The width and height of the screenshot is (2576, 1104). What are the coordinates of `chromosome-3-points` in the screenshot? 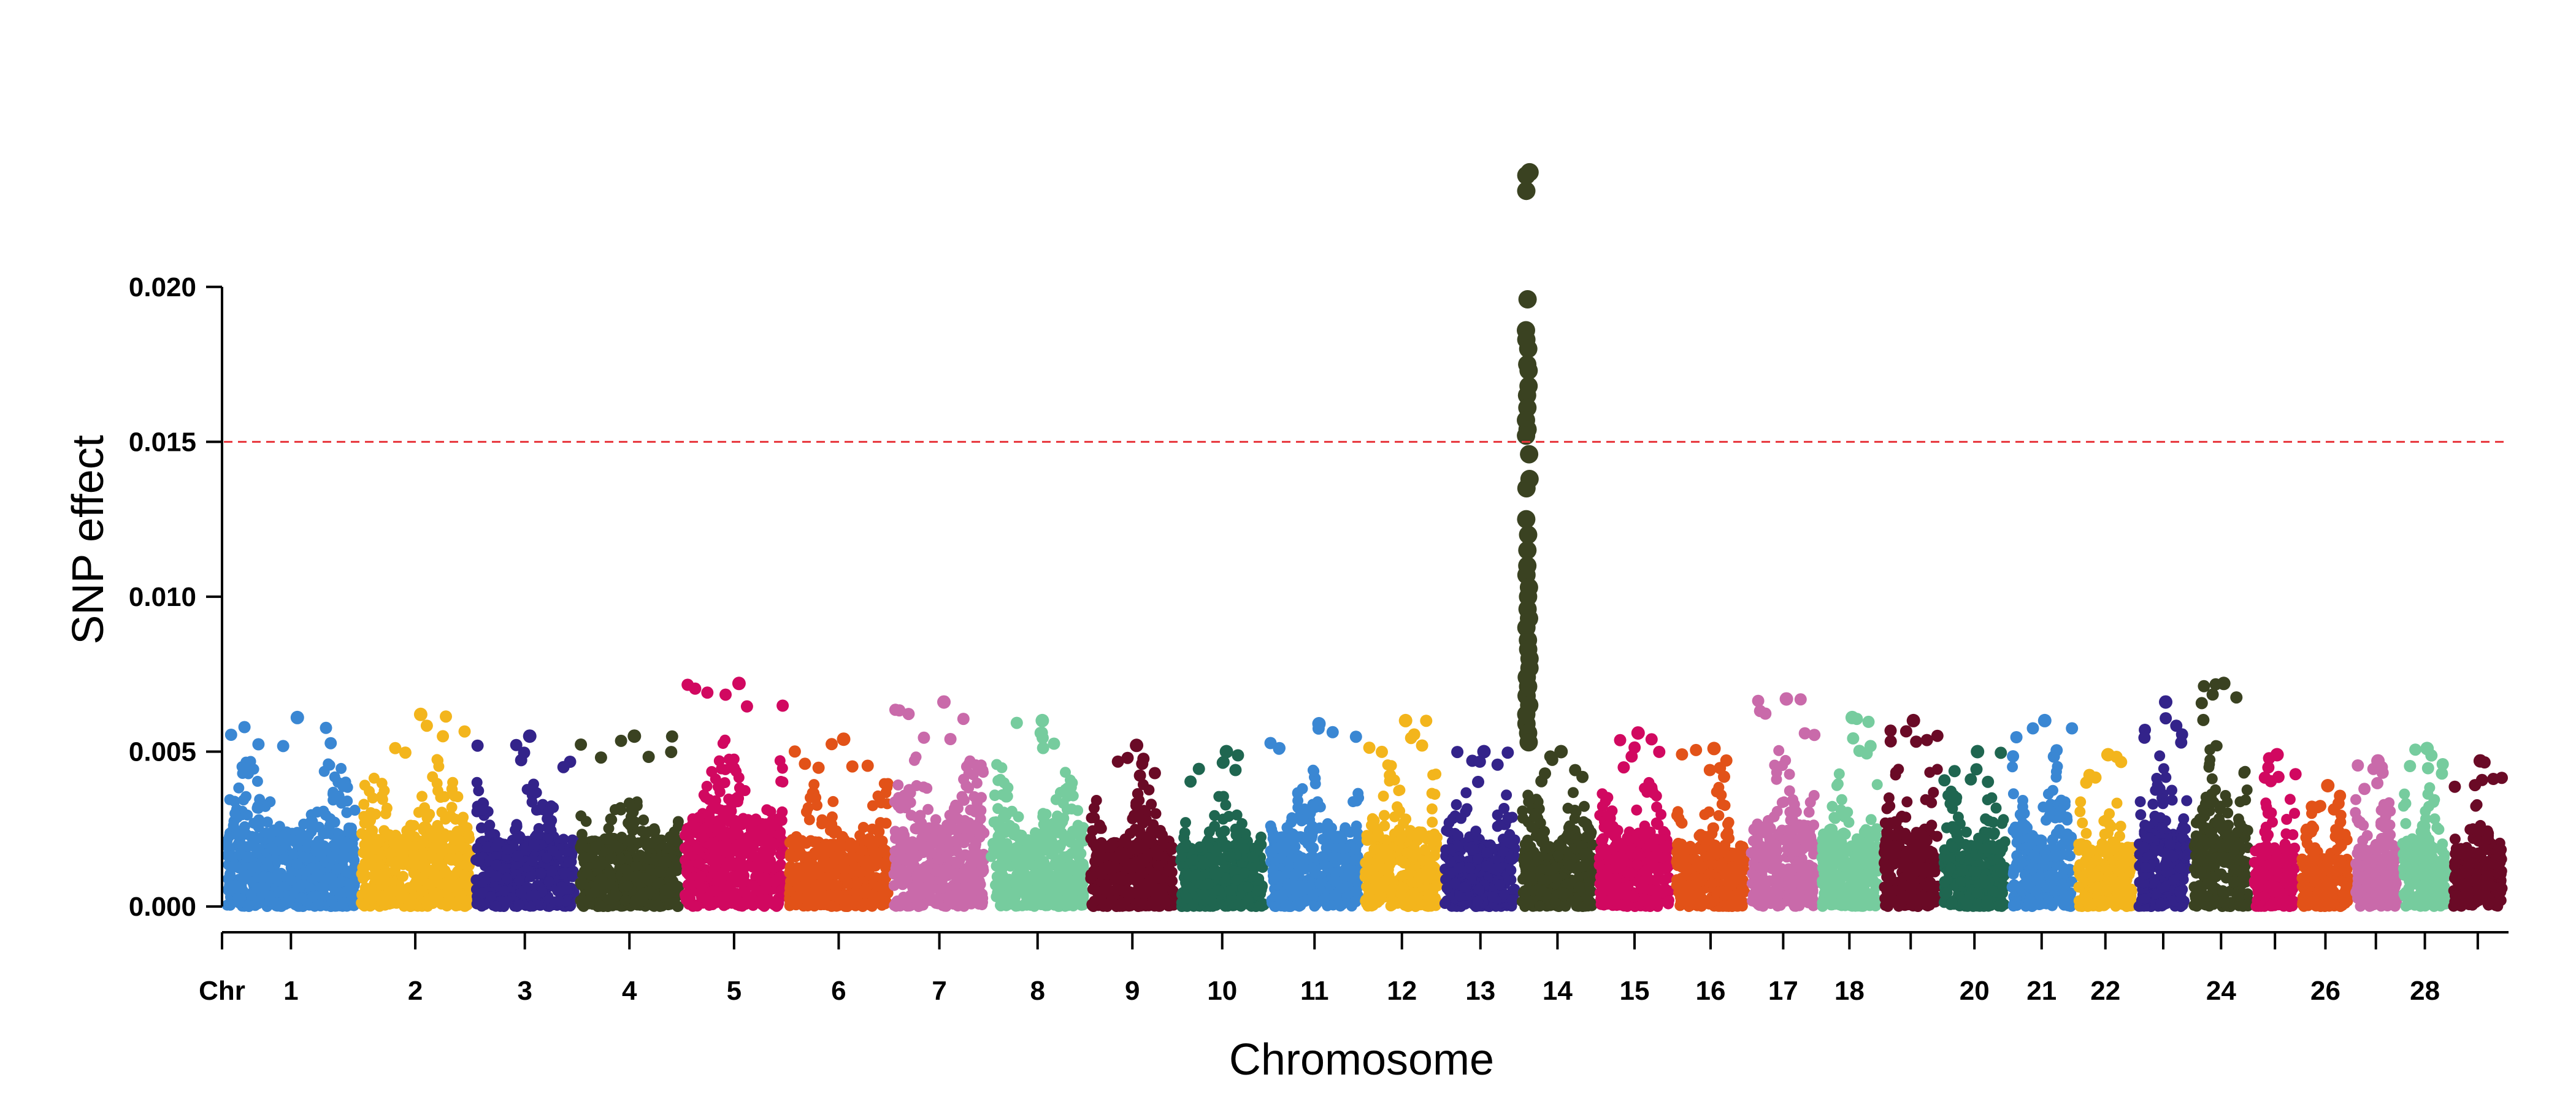 It's located at (525, 820).